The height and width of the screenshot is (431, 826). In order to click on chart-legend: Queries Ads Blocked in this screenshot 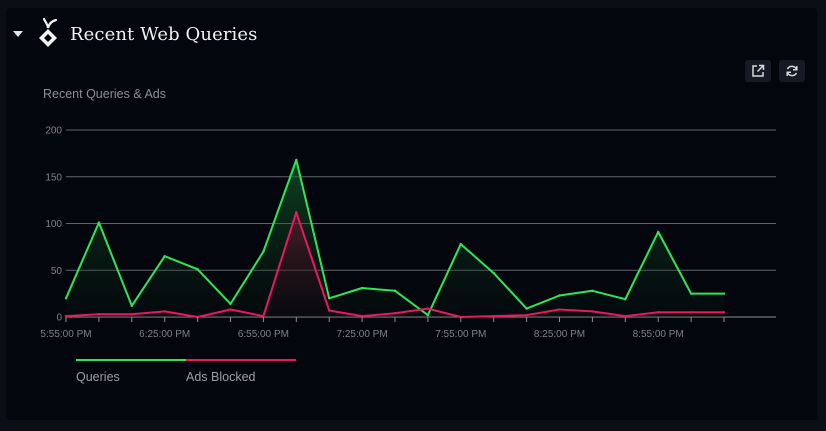, I will do `click(186, 371)`.